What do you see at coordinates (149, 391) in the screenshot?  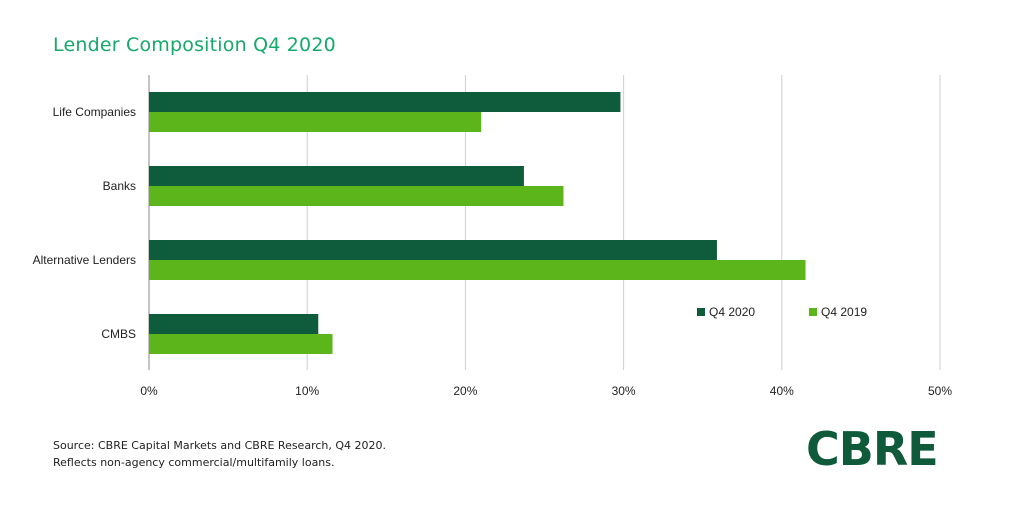 I see `x-tick-label: 0%` at bounding box center [149, 391].